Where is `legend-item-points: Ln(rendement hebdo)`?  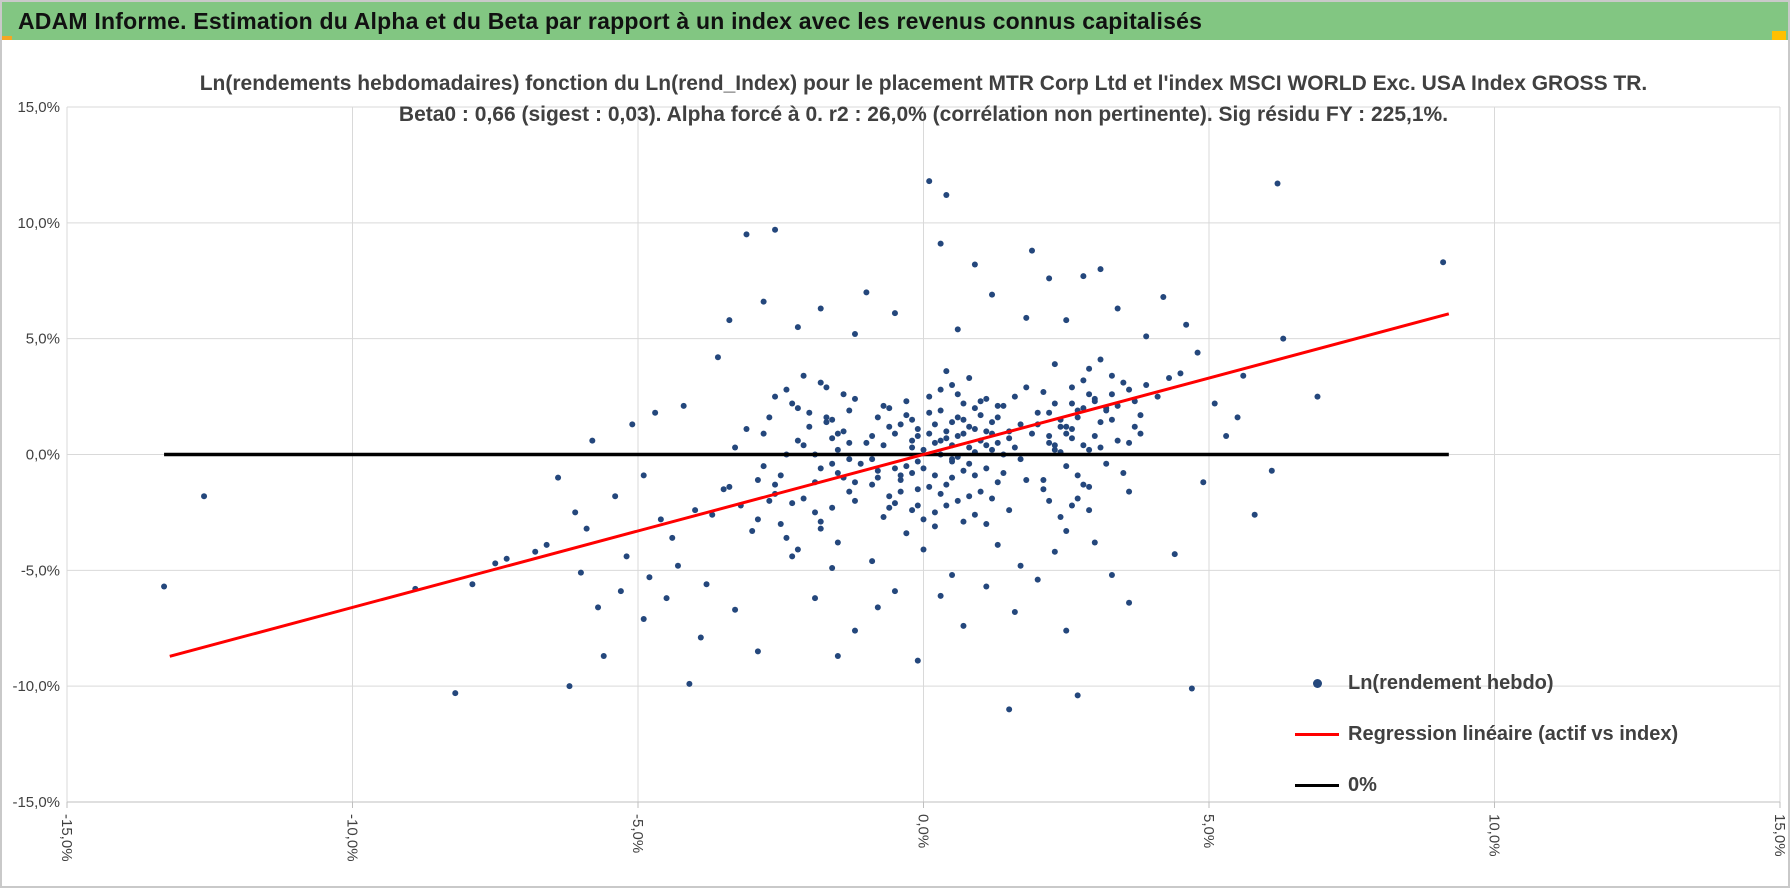
legend-item-points: Ln(rendement hebdo) is located at coordinates (1529, 683).